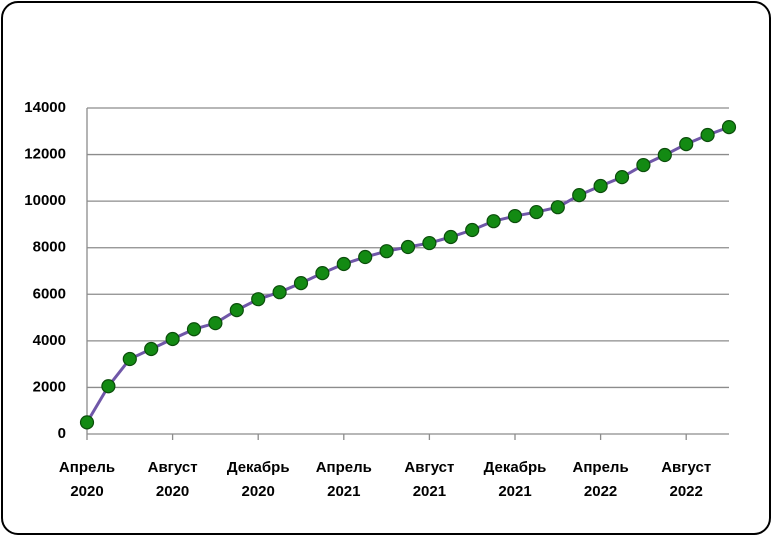 The image size is (773, 537). What do you see at coordinates (49, 293) in the screenshot?
I see `y-tick-label: 6000` at bounding box center [49, 293].